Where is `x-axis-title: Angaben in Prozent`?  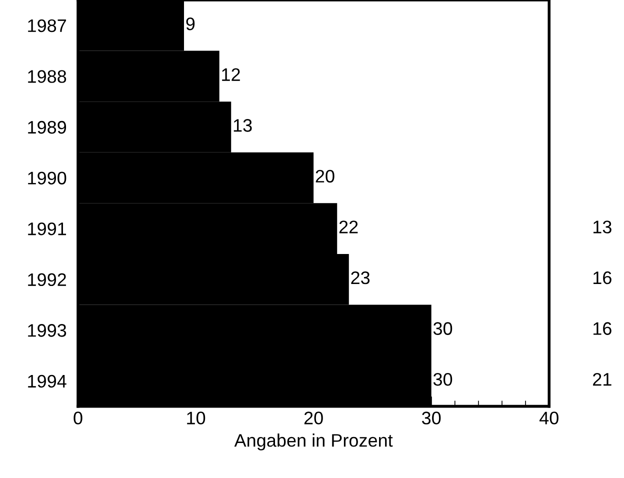
x-axis-title: Angaben in Prozent is located at coordinates (313, 442).